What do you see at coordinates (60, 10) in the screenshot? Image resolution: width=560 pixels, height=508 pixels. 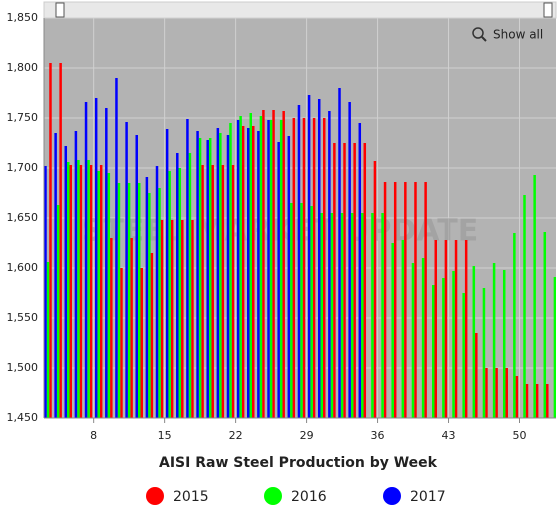 I see `scroll-handle-left` at bounding box center [60, 10].